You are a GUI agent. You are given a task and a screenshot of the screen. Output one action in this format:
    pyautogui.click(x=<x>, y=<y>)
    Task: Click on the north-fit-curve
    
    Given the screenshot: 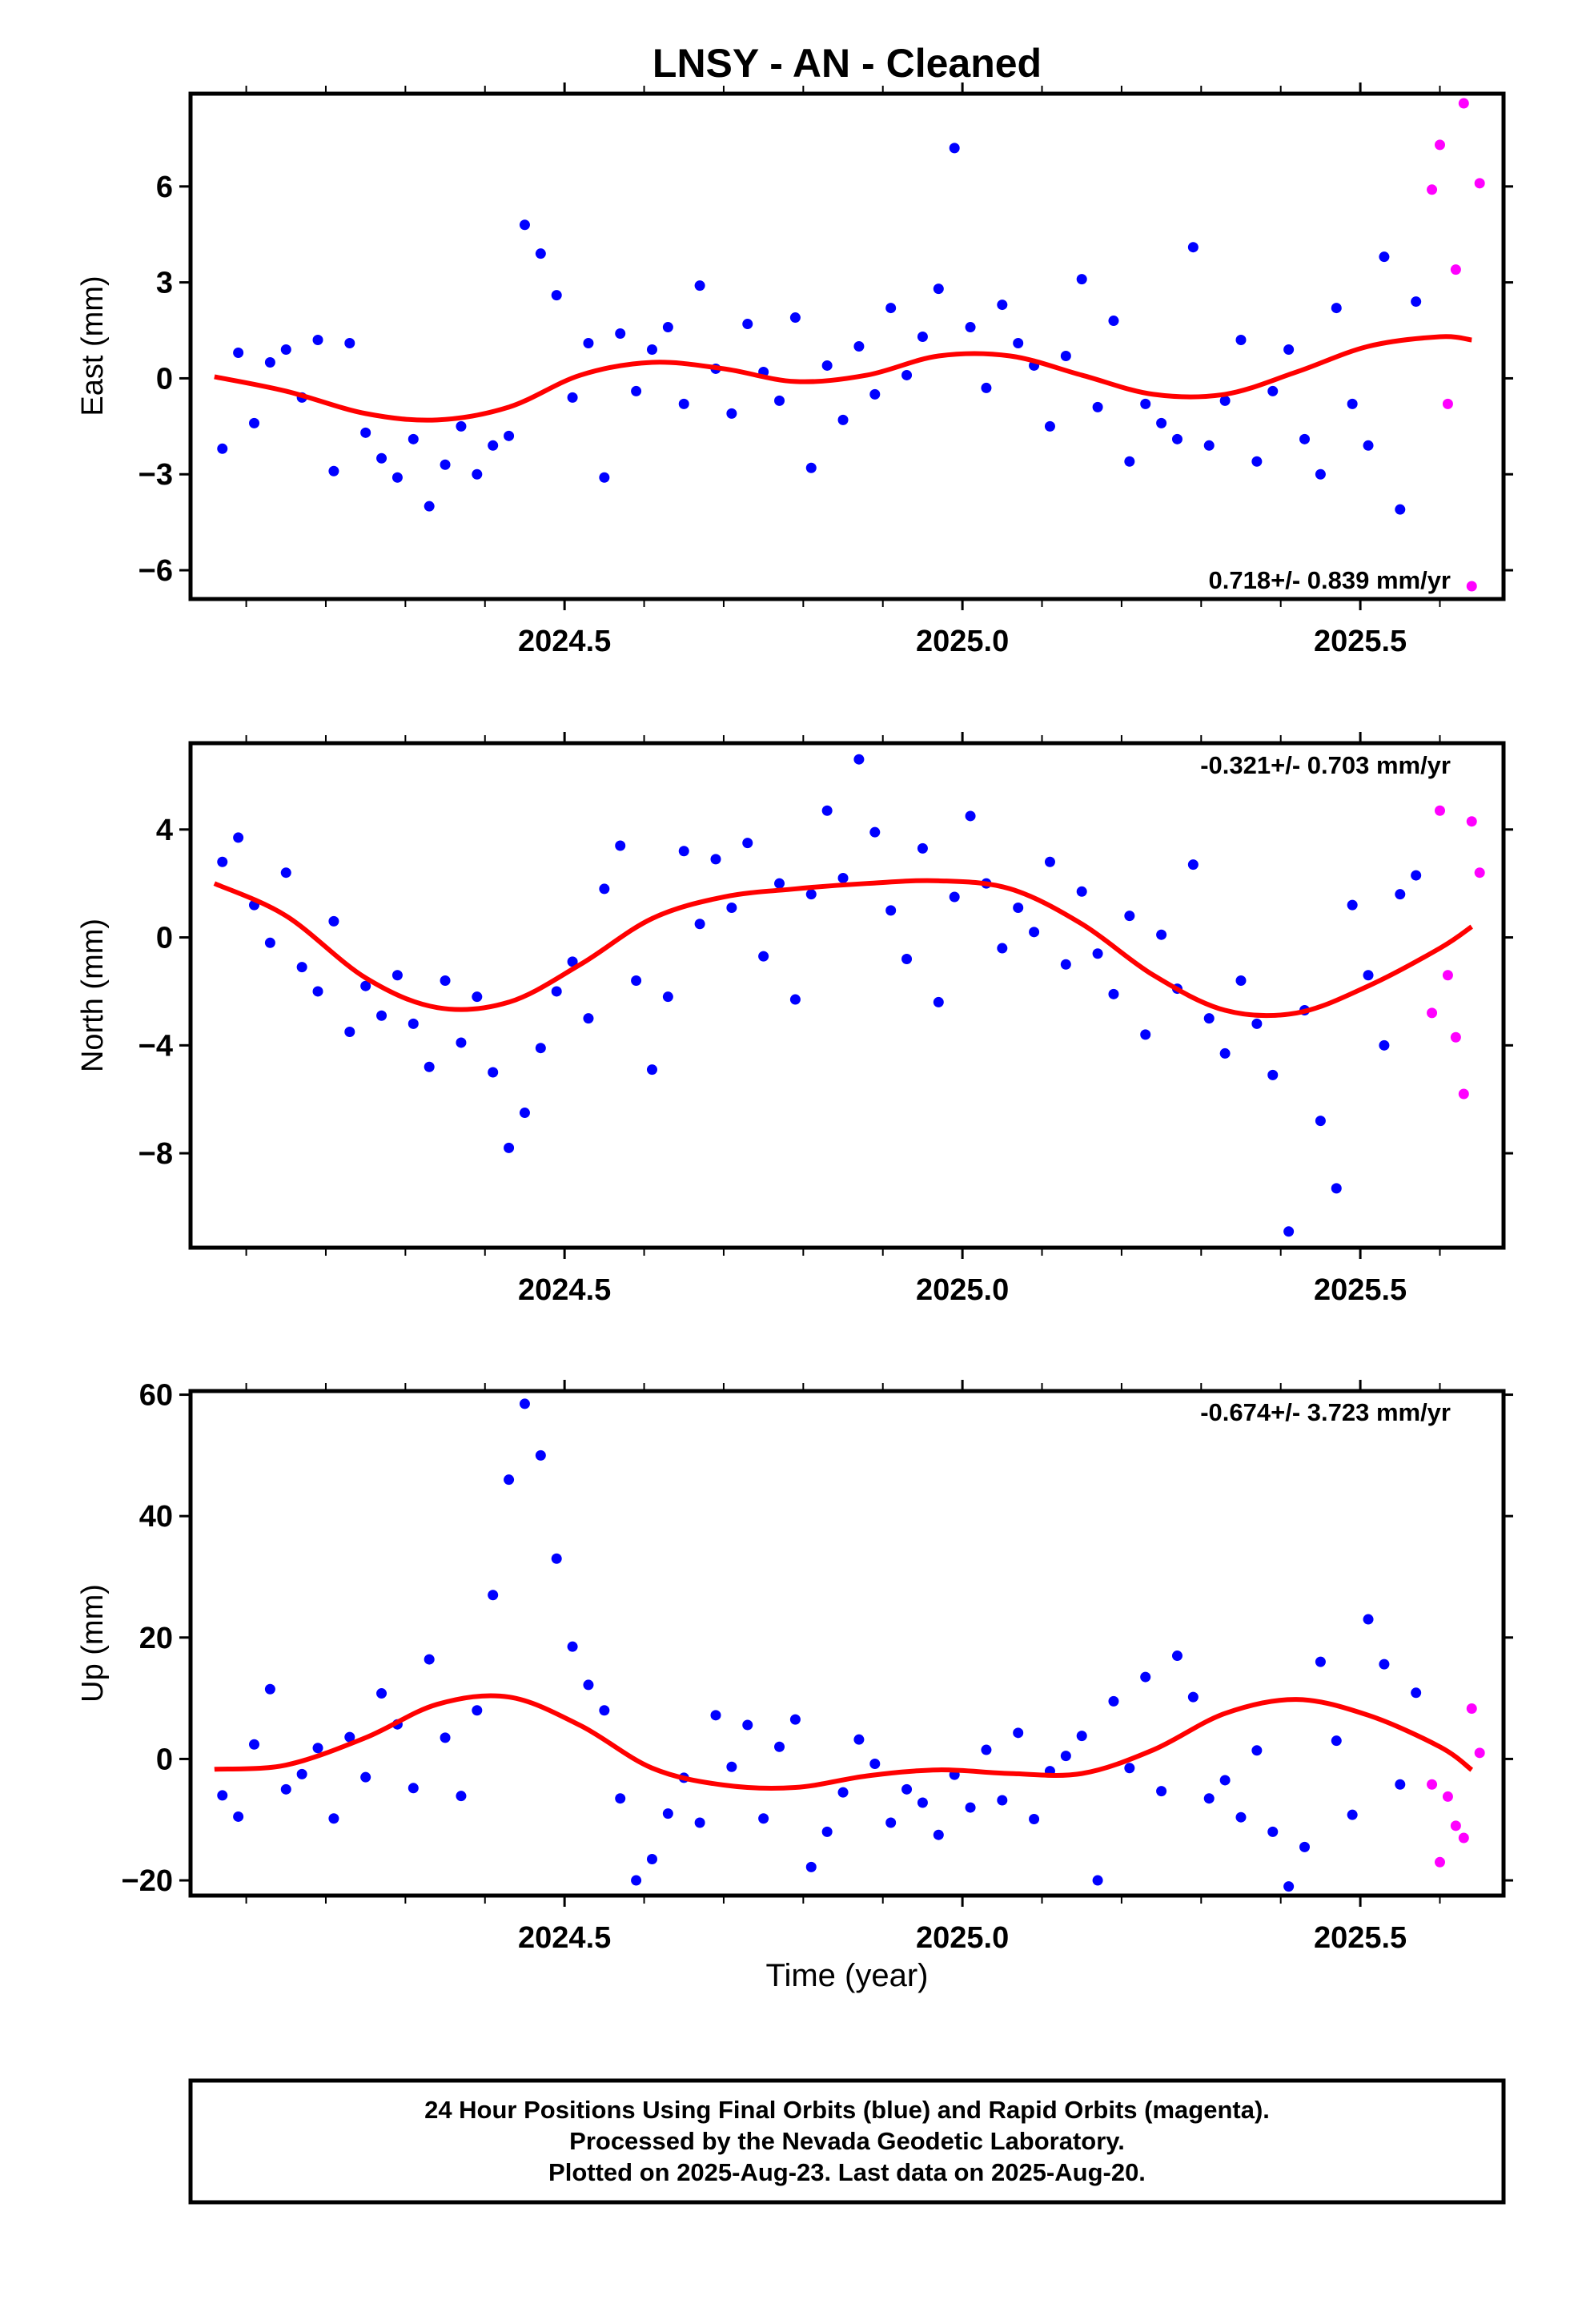 What is the action you would take?
    pyautogui.click(x=843, y=948)
    